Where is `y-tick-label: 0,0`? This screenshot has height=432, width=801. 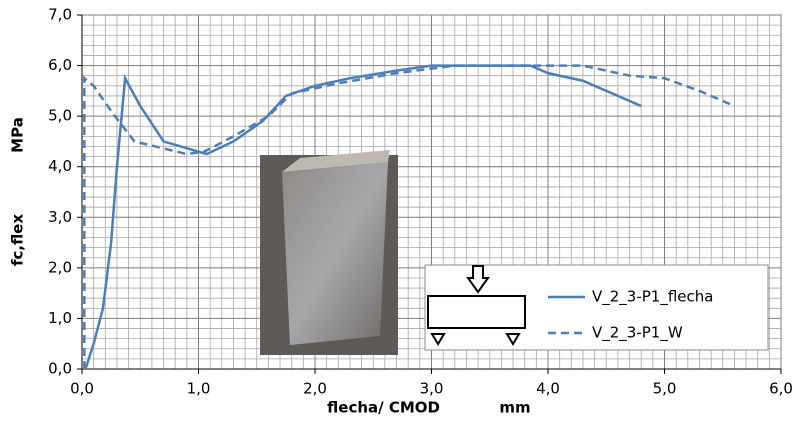 y-tick-label: 0,0 is located at coordinates (60, 369).